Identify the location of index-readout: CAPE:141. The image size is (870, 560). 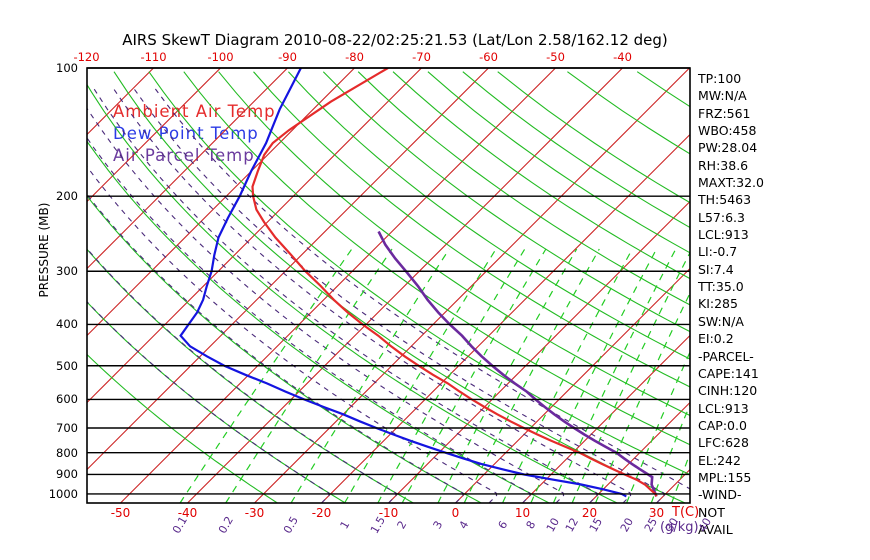
(728, 373).